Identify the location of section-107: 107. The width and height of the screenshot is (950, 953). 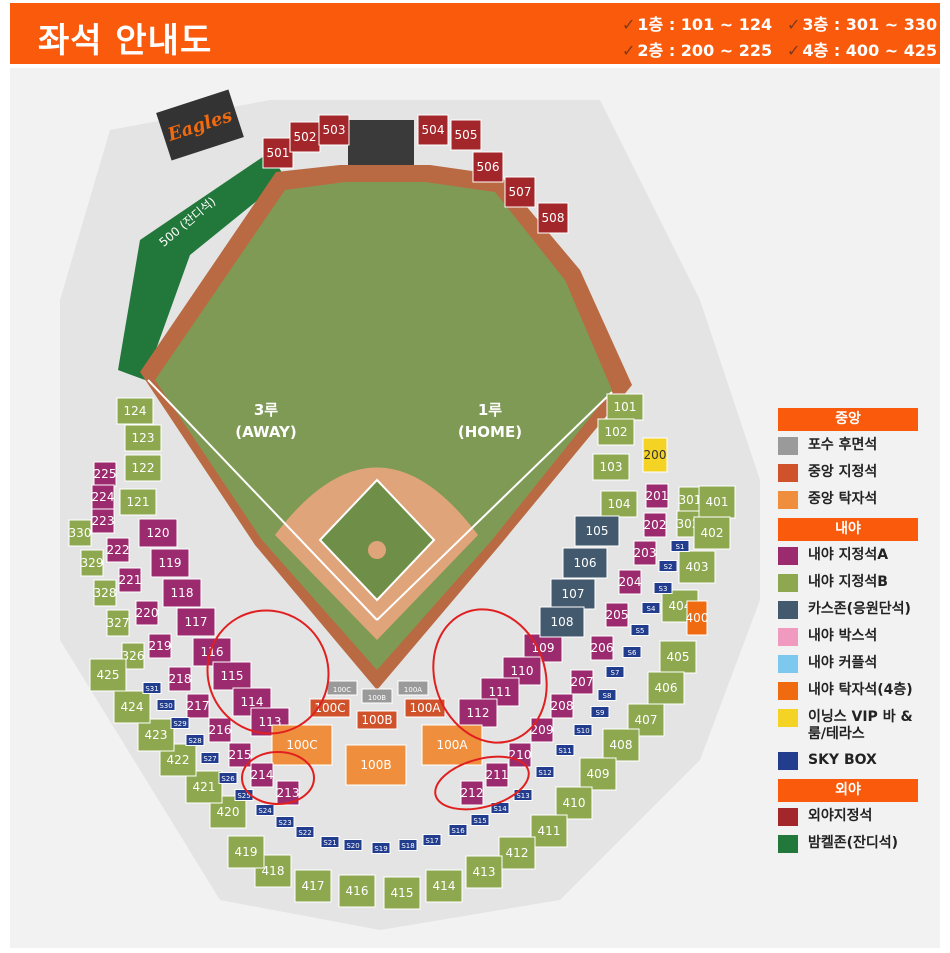
(573, 594).